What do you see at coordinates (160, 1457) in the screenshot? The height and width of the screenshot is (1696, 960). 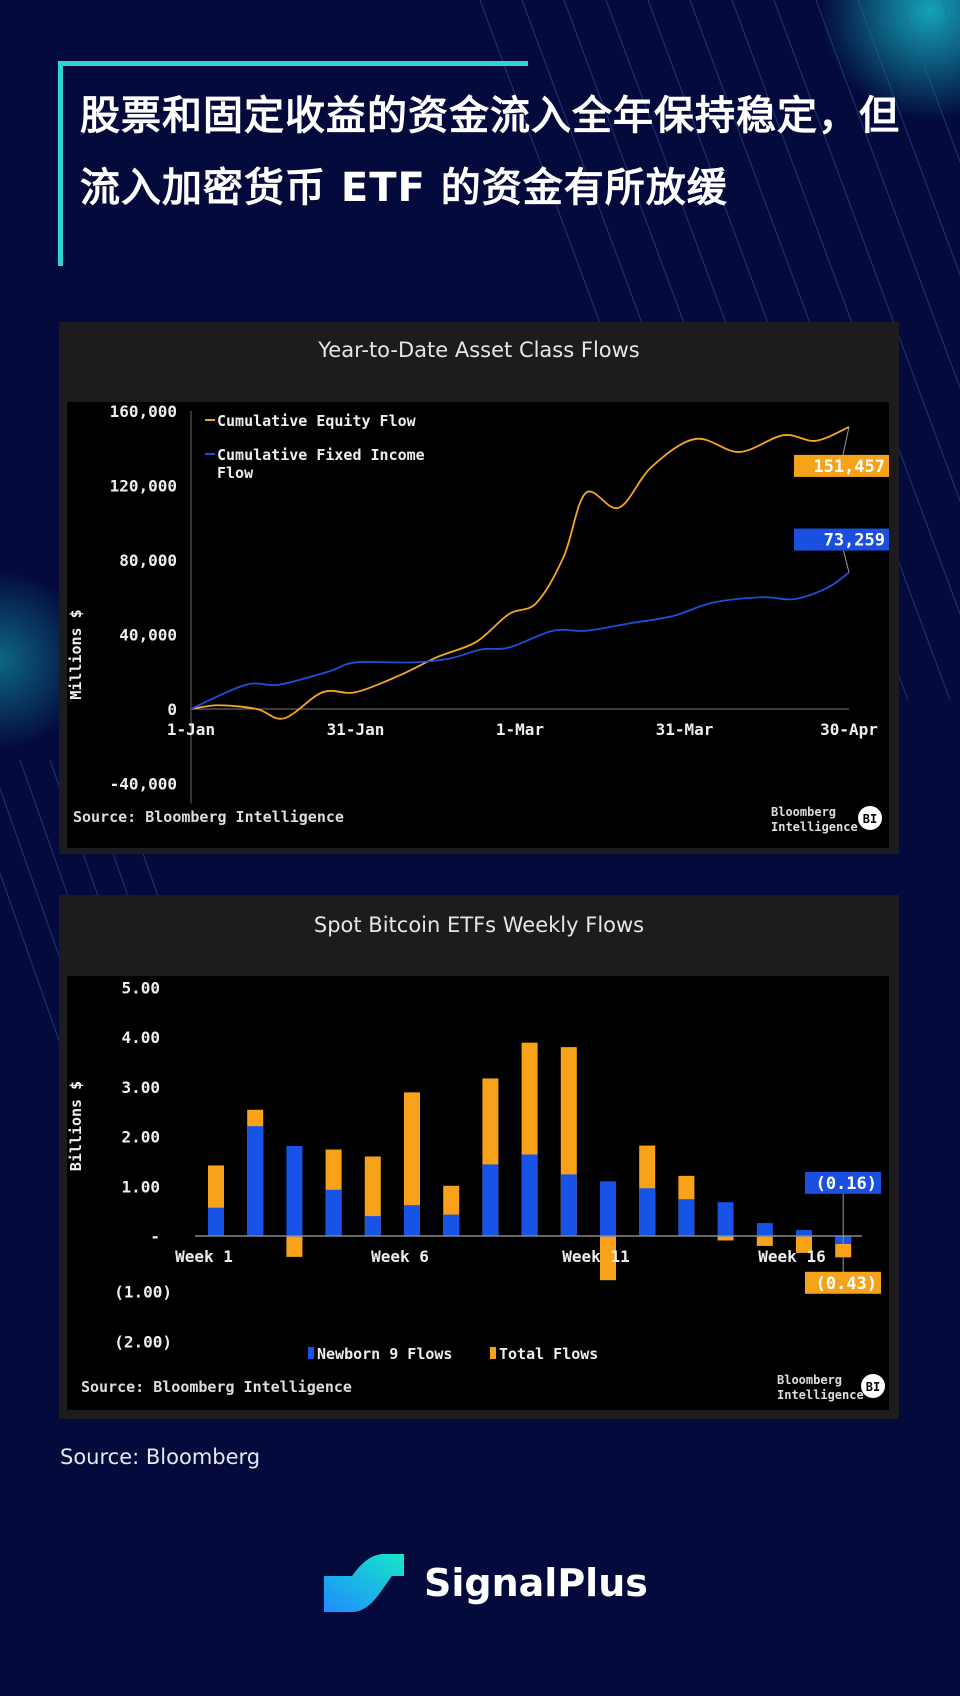 I see `source-note: Source: Bloomberg` at bounding box center [160, 1457].